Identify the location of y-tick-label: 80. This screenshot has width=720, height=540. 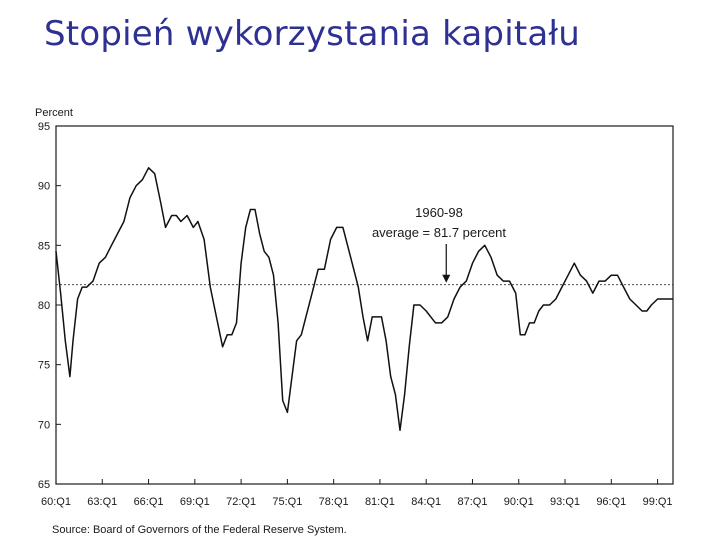
(44, 306).